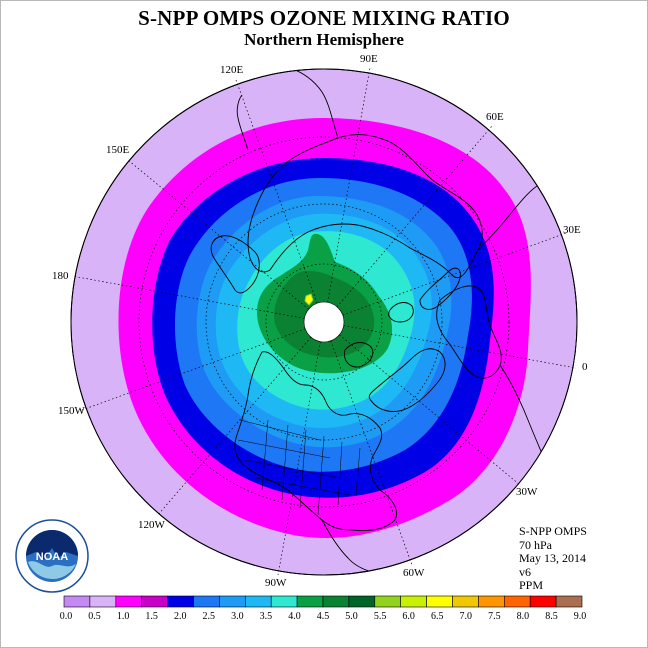  What do you see at coordinates (152, 525) in the screenshot?
I see `lon-label-120w: 120W` at bounding box center [152, 525].